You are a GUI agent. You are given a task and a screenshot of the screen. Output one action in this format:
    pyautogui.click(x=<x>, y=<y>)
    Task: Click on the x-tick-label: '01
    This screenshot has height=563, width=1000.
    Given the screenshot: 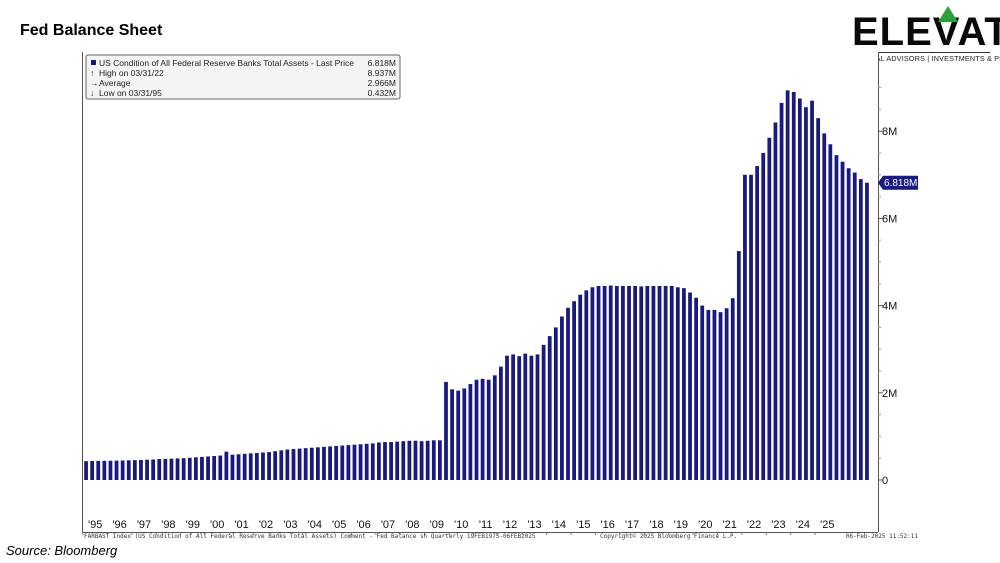 What is the action you would take?
    pyautogui.click(x=241, y=525)
    